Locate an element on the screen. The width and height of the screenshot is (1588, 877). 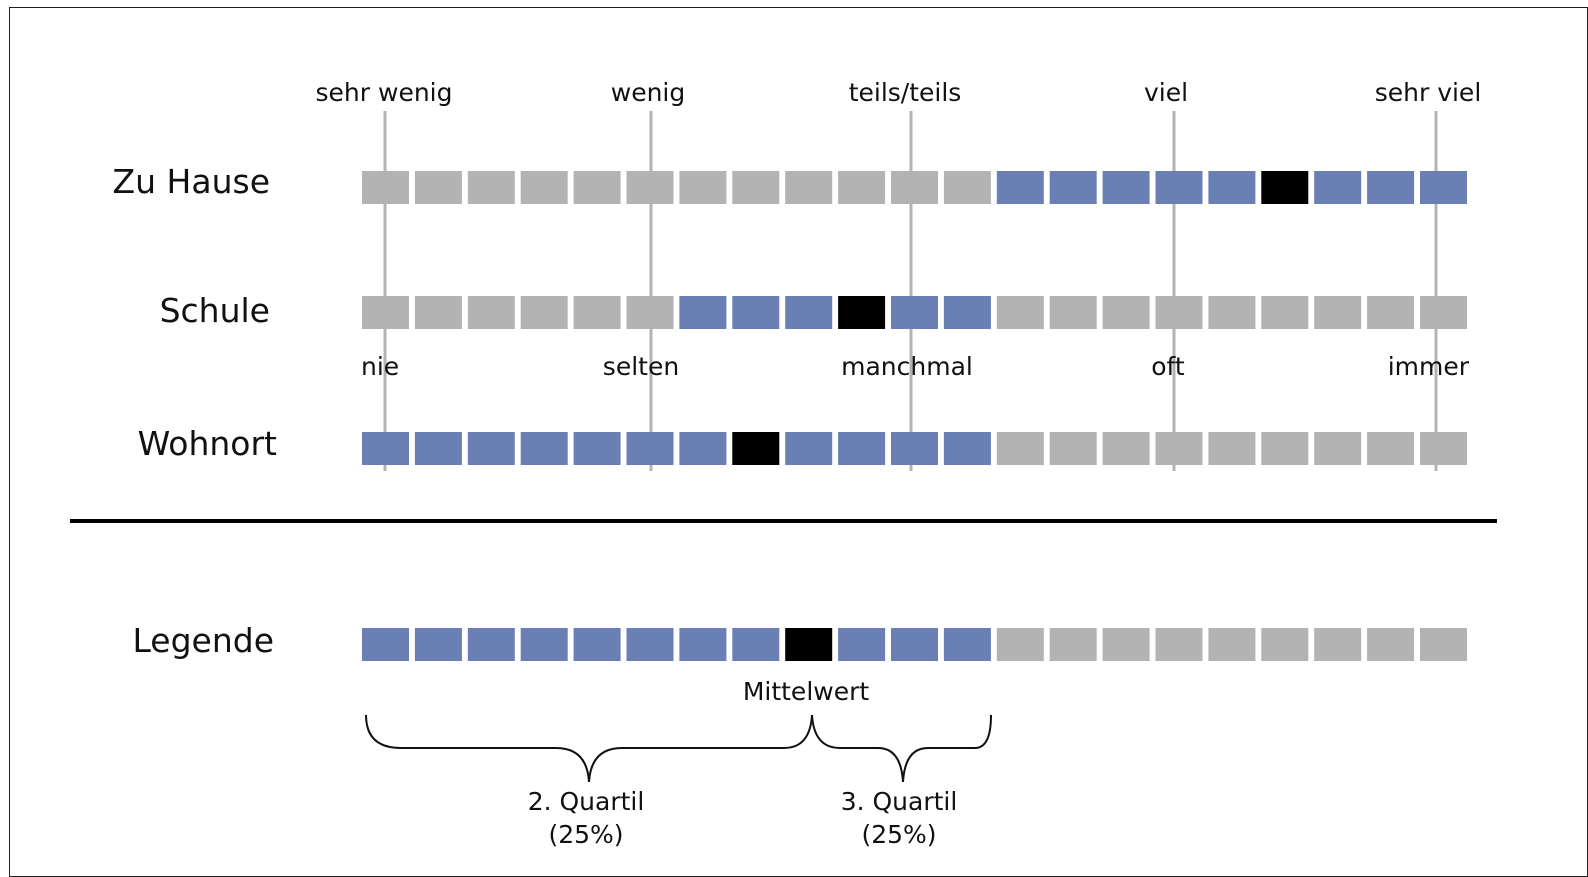
q2-label: 2. Quartil is located at coordinates (586, 801).